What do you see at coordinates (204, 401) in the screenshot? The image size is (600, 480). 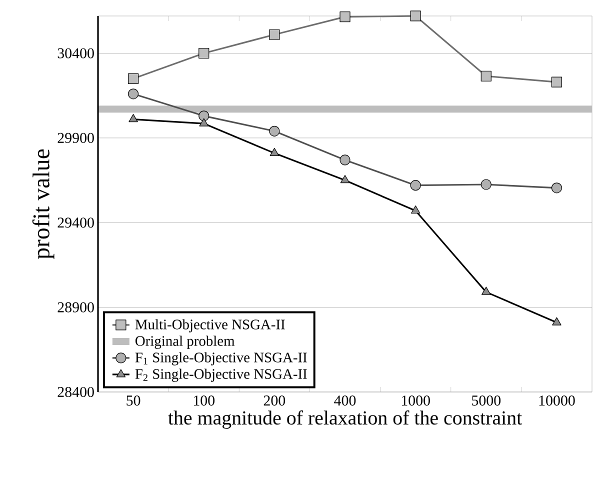 I see `x-tick-label: 100` at bounding box center [204, 401].